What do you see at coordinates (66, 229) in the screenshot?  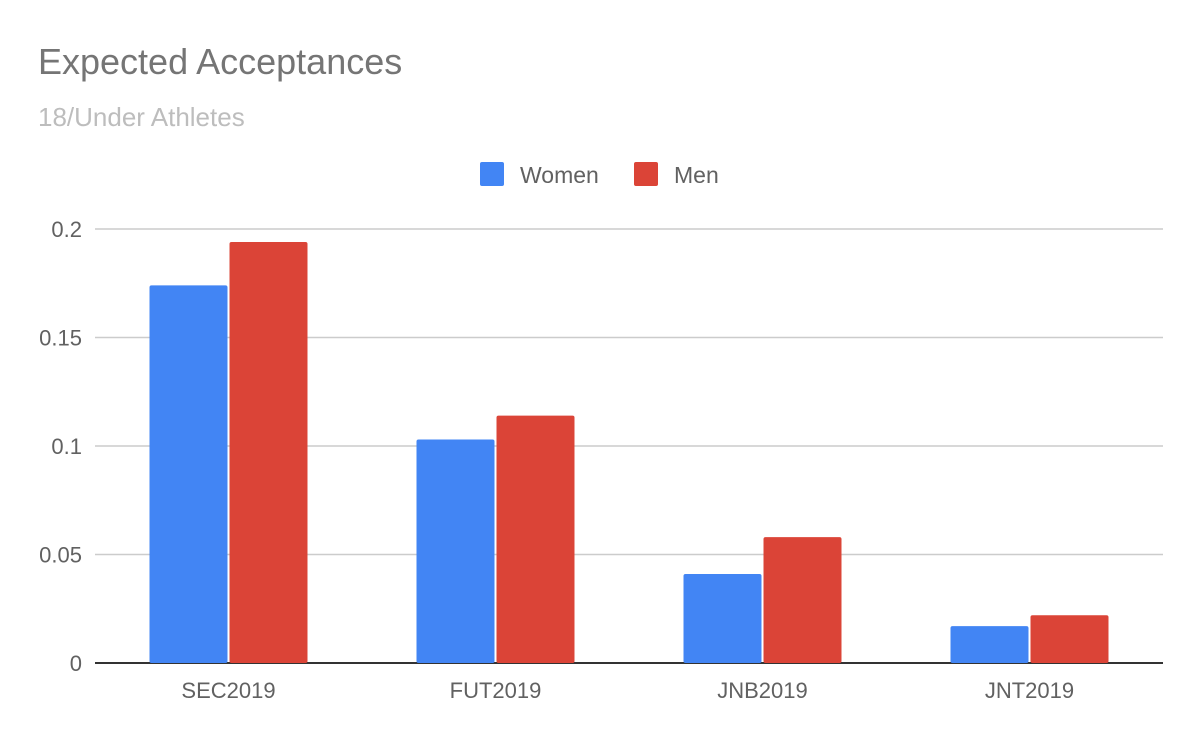 I see `y-tick-label: 0.2` at bounding box center [66, 229].